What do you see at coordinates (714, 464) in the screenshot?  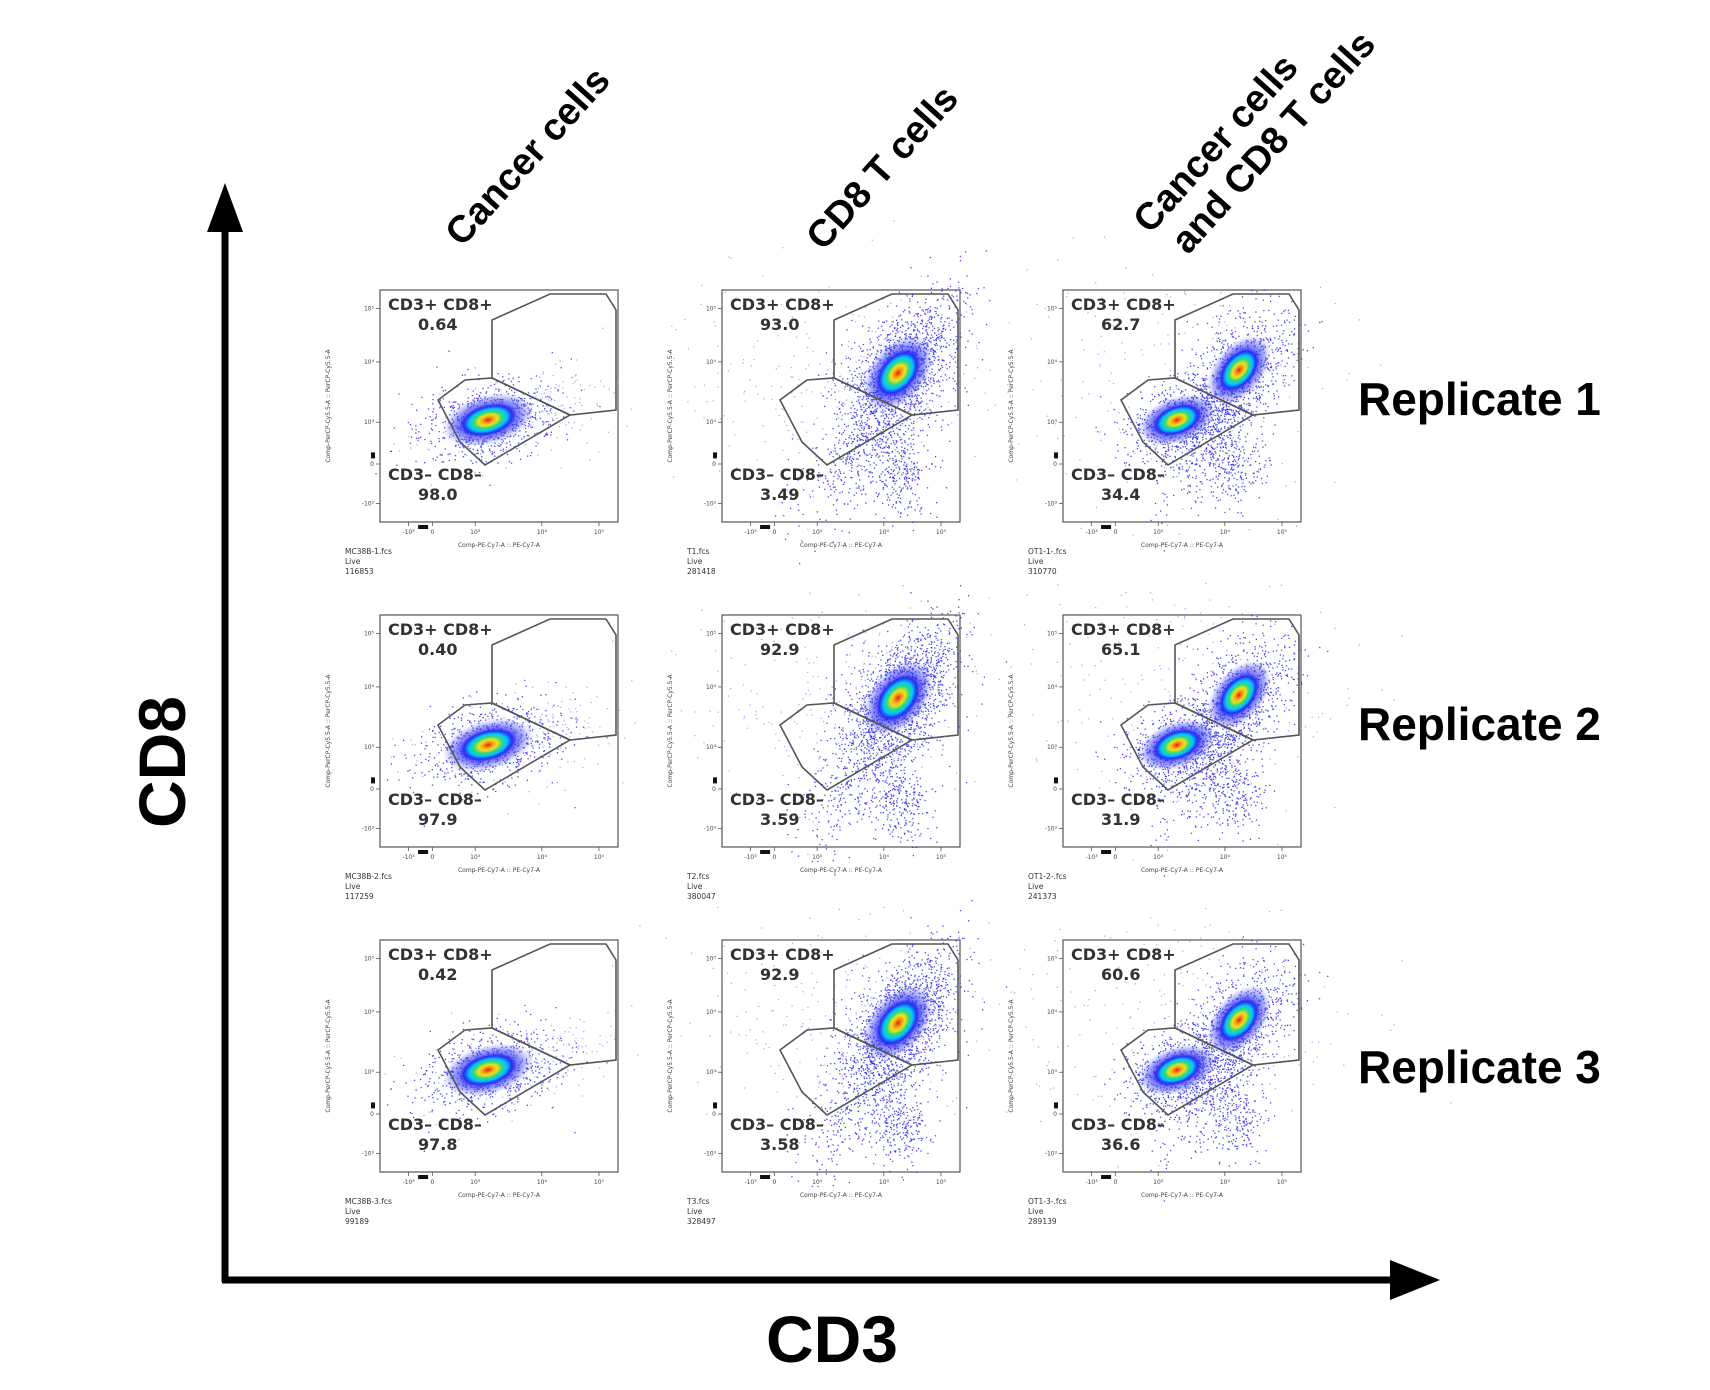 I see `y-tick-label: 0` at bounding box center [714, 464].